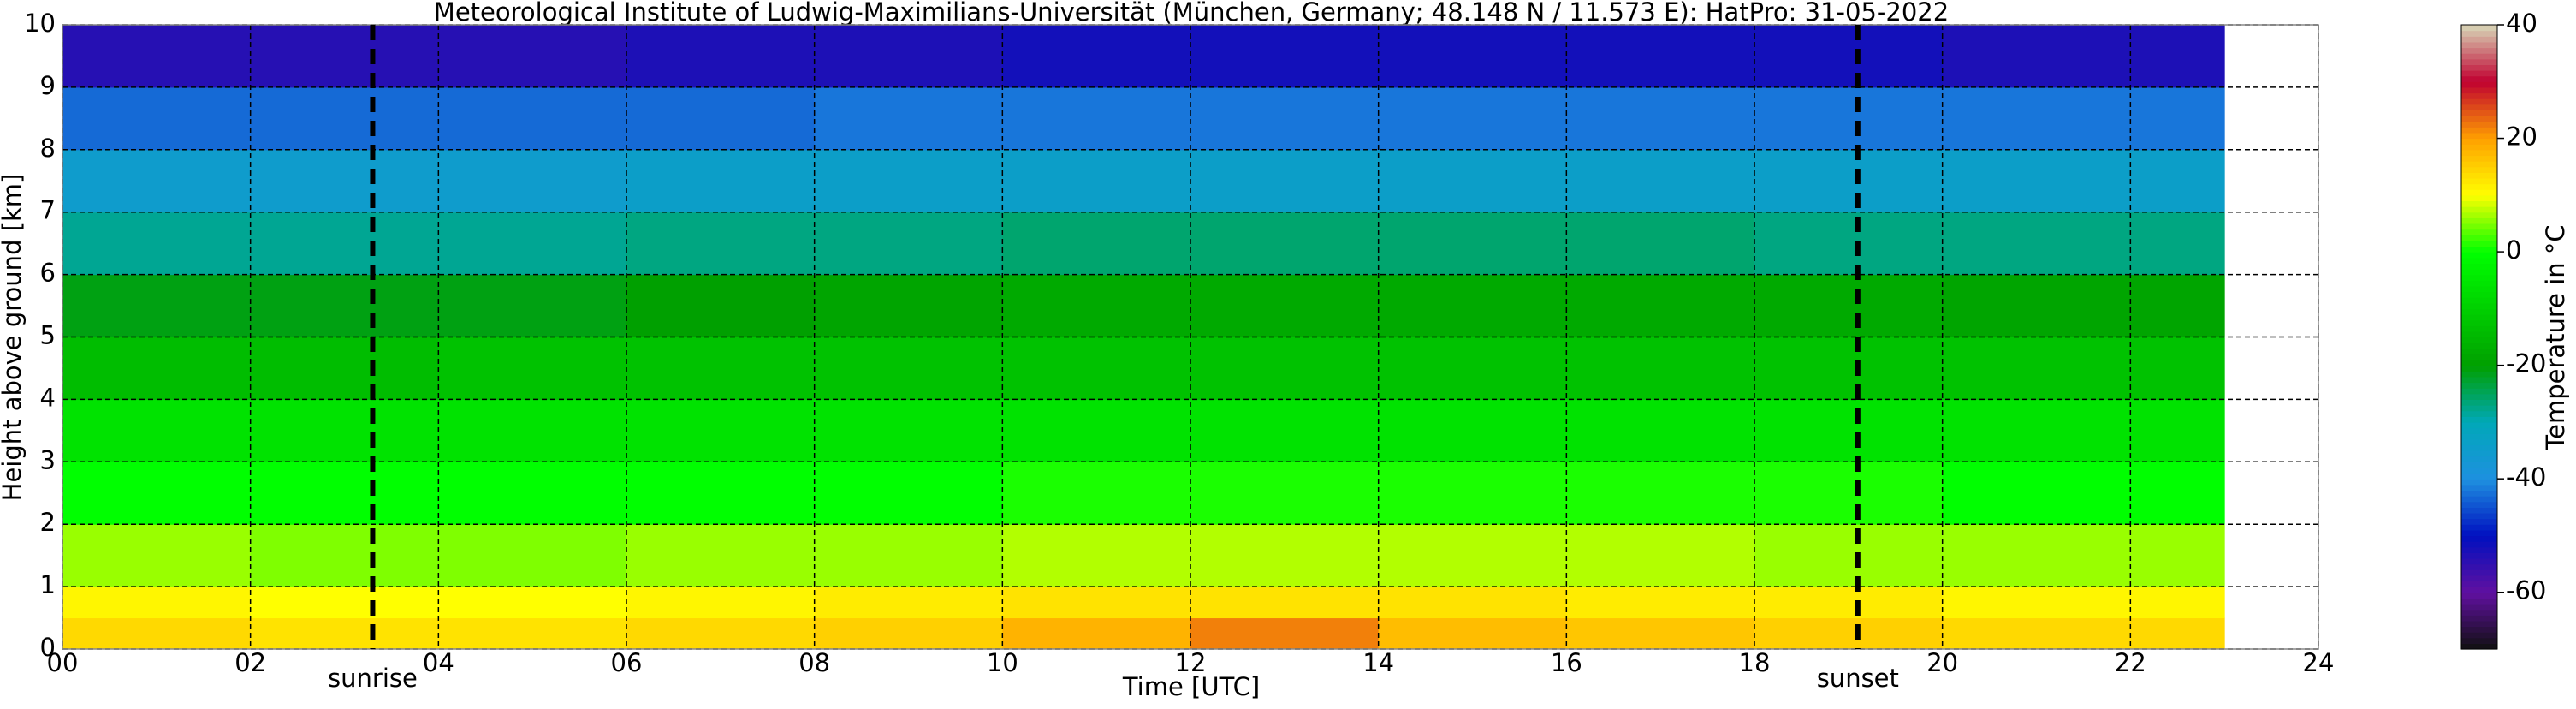  Describe the element at coordinates (2130, 662) in the screenshot. I see `x-tick-label: 22` at that location.